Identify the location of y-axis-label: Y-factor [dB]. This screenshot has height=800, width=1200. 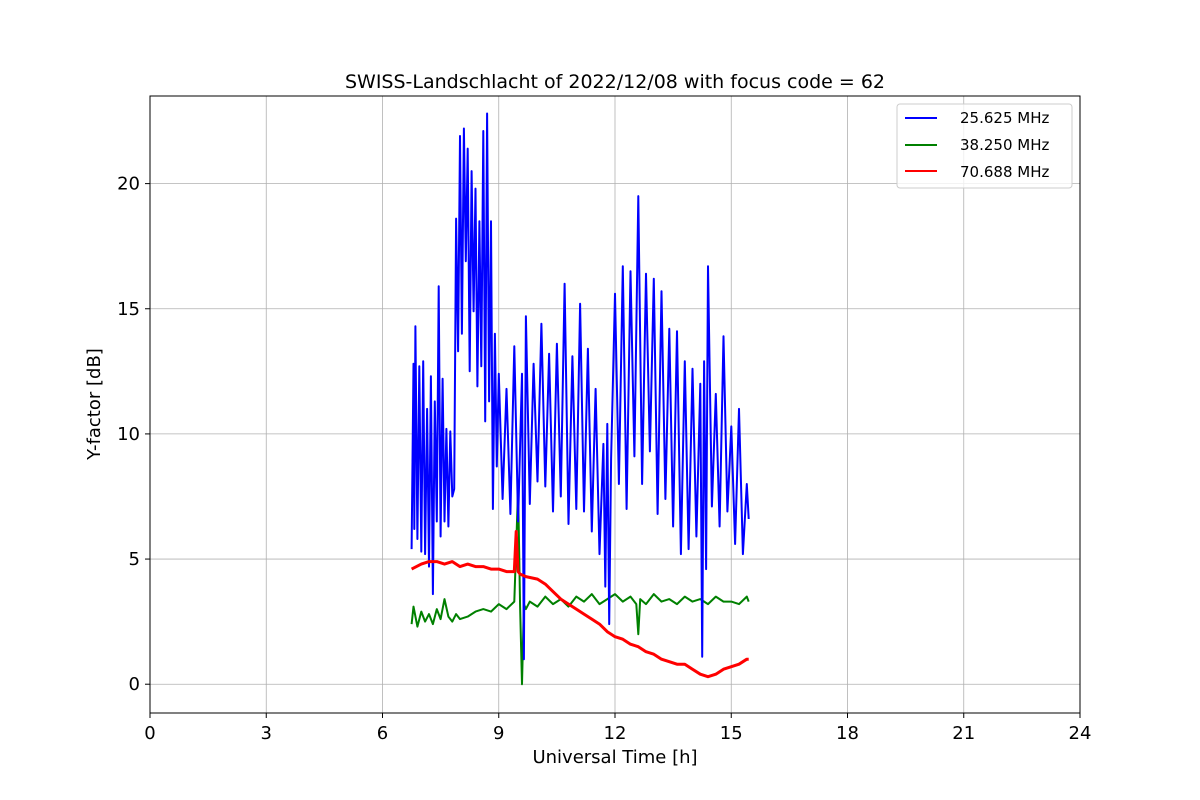
(94, 404).